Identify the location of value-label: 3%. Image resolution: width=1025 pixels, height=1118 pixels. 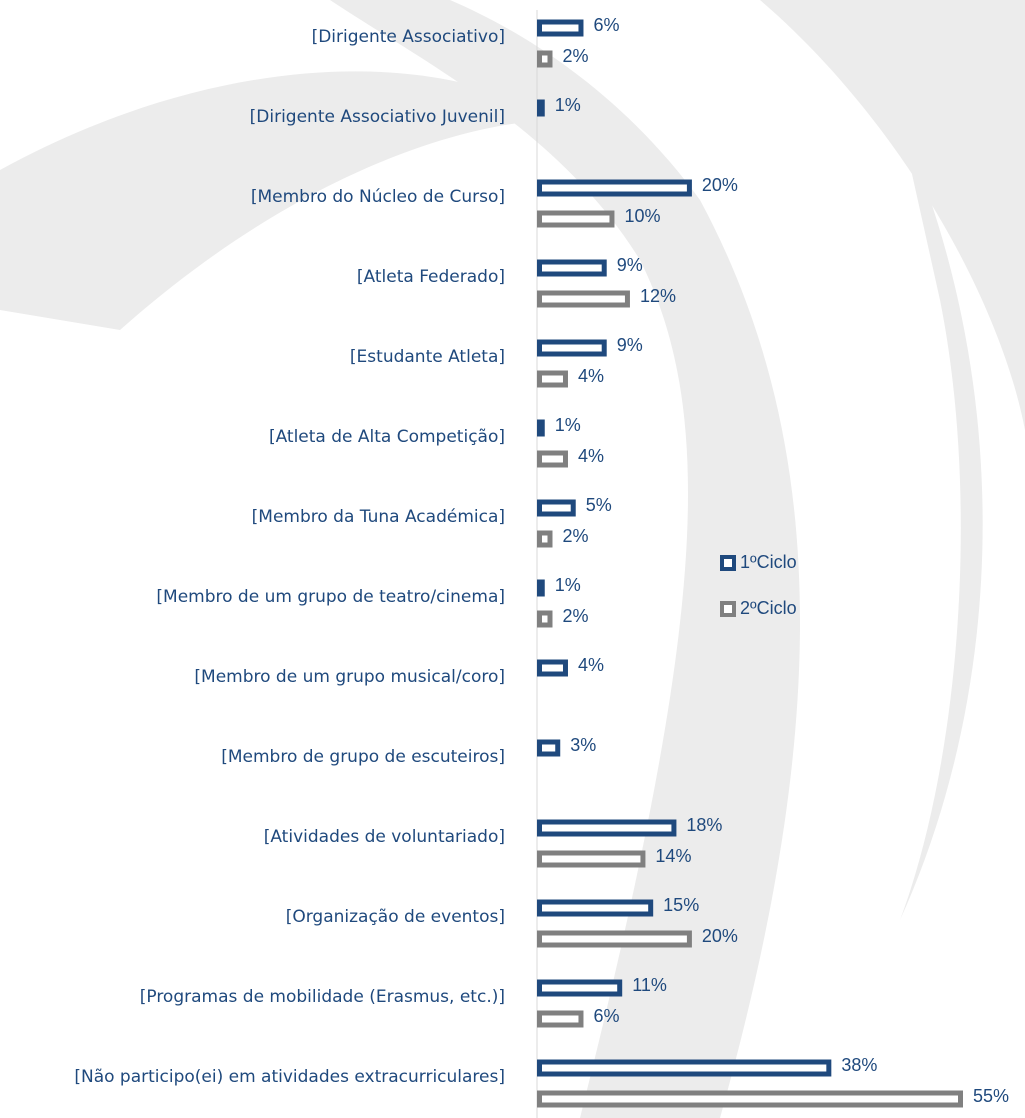
(583, 745).